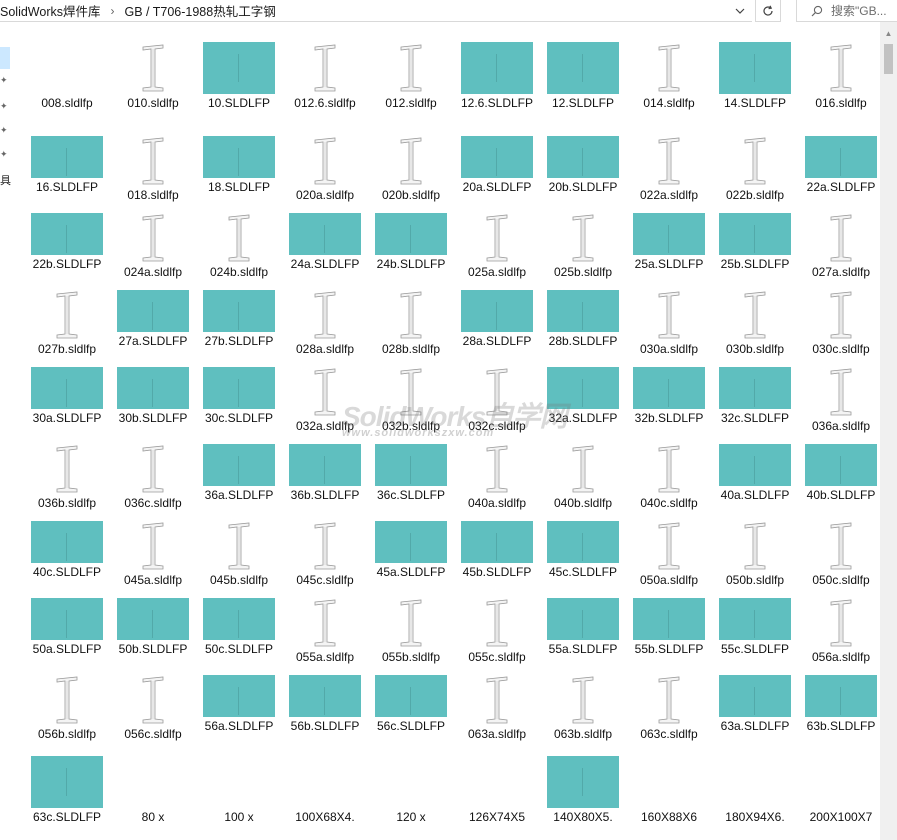 The image size is (897, 840). Describe the element at coordinates (755, 160) in the screenshot. I see `file-item: 022b.sldlfp` at that location.